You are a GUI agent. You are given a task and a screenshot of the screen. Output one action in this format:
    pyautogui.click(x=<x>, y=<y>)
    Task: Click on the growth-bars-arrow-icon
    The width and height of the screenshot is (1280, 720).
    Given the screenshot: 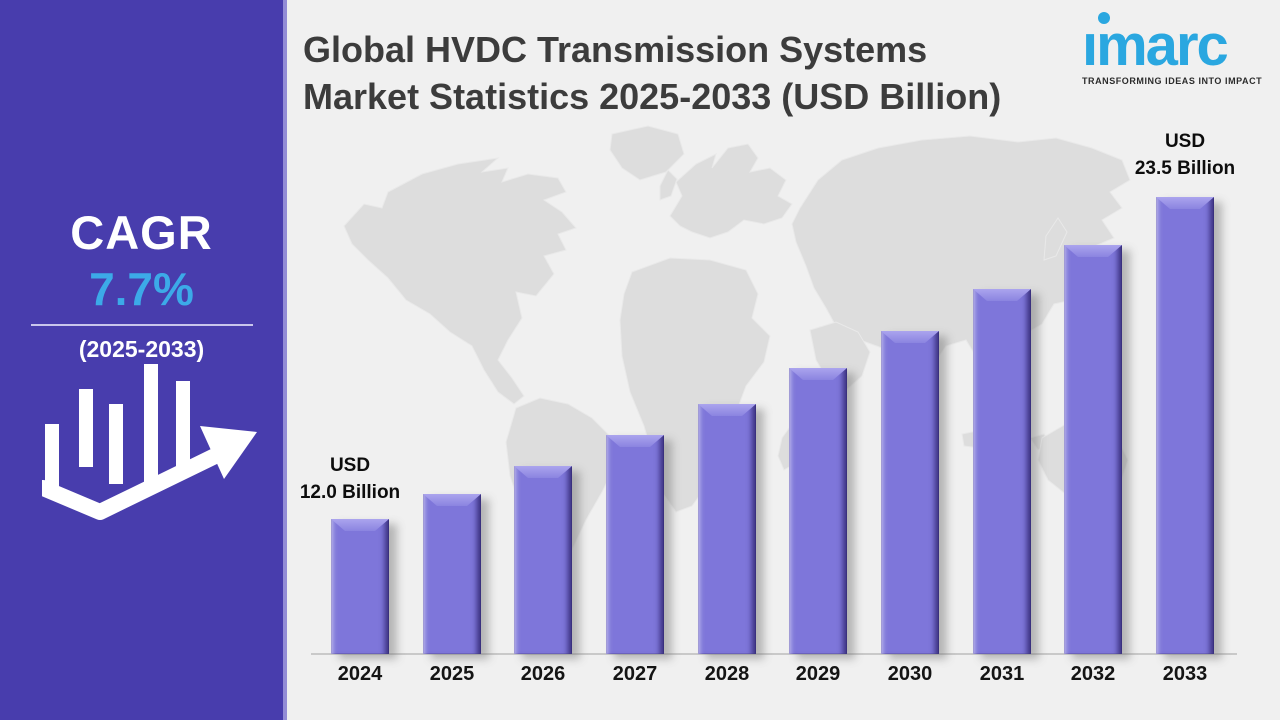 What is the action you would take?
    pyautogui.click(x=149, y=442)
    